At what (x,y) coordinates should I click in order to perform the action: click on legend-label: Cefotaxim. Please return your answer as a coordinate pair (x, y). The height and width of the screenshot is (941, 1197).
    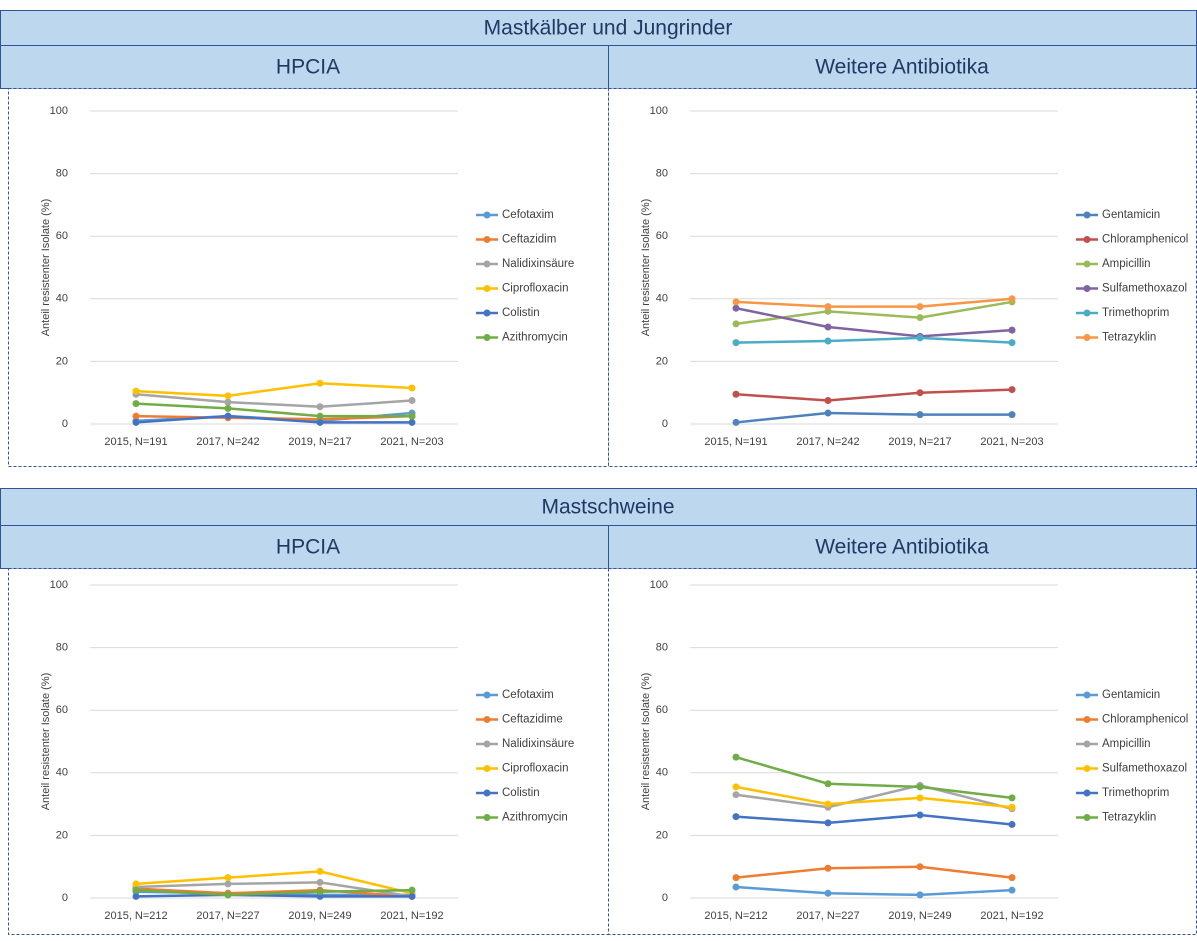
    Looking at the image, I should click on (528, 695).